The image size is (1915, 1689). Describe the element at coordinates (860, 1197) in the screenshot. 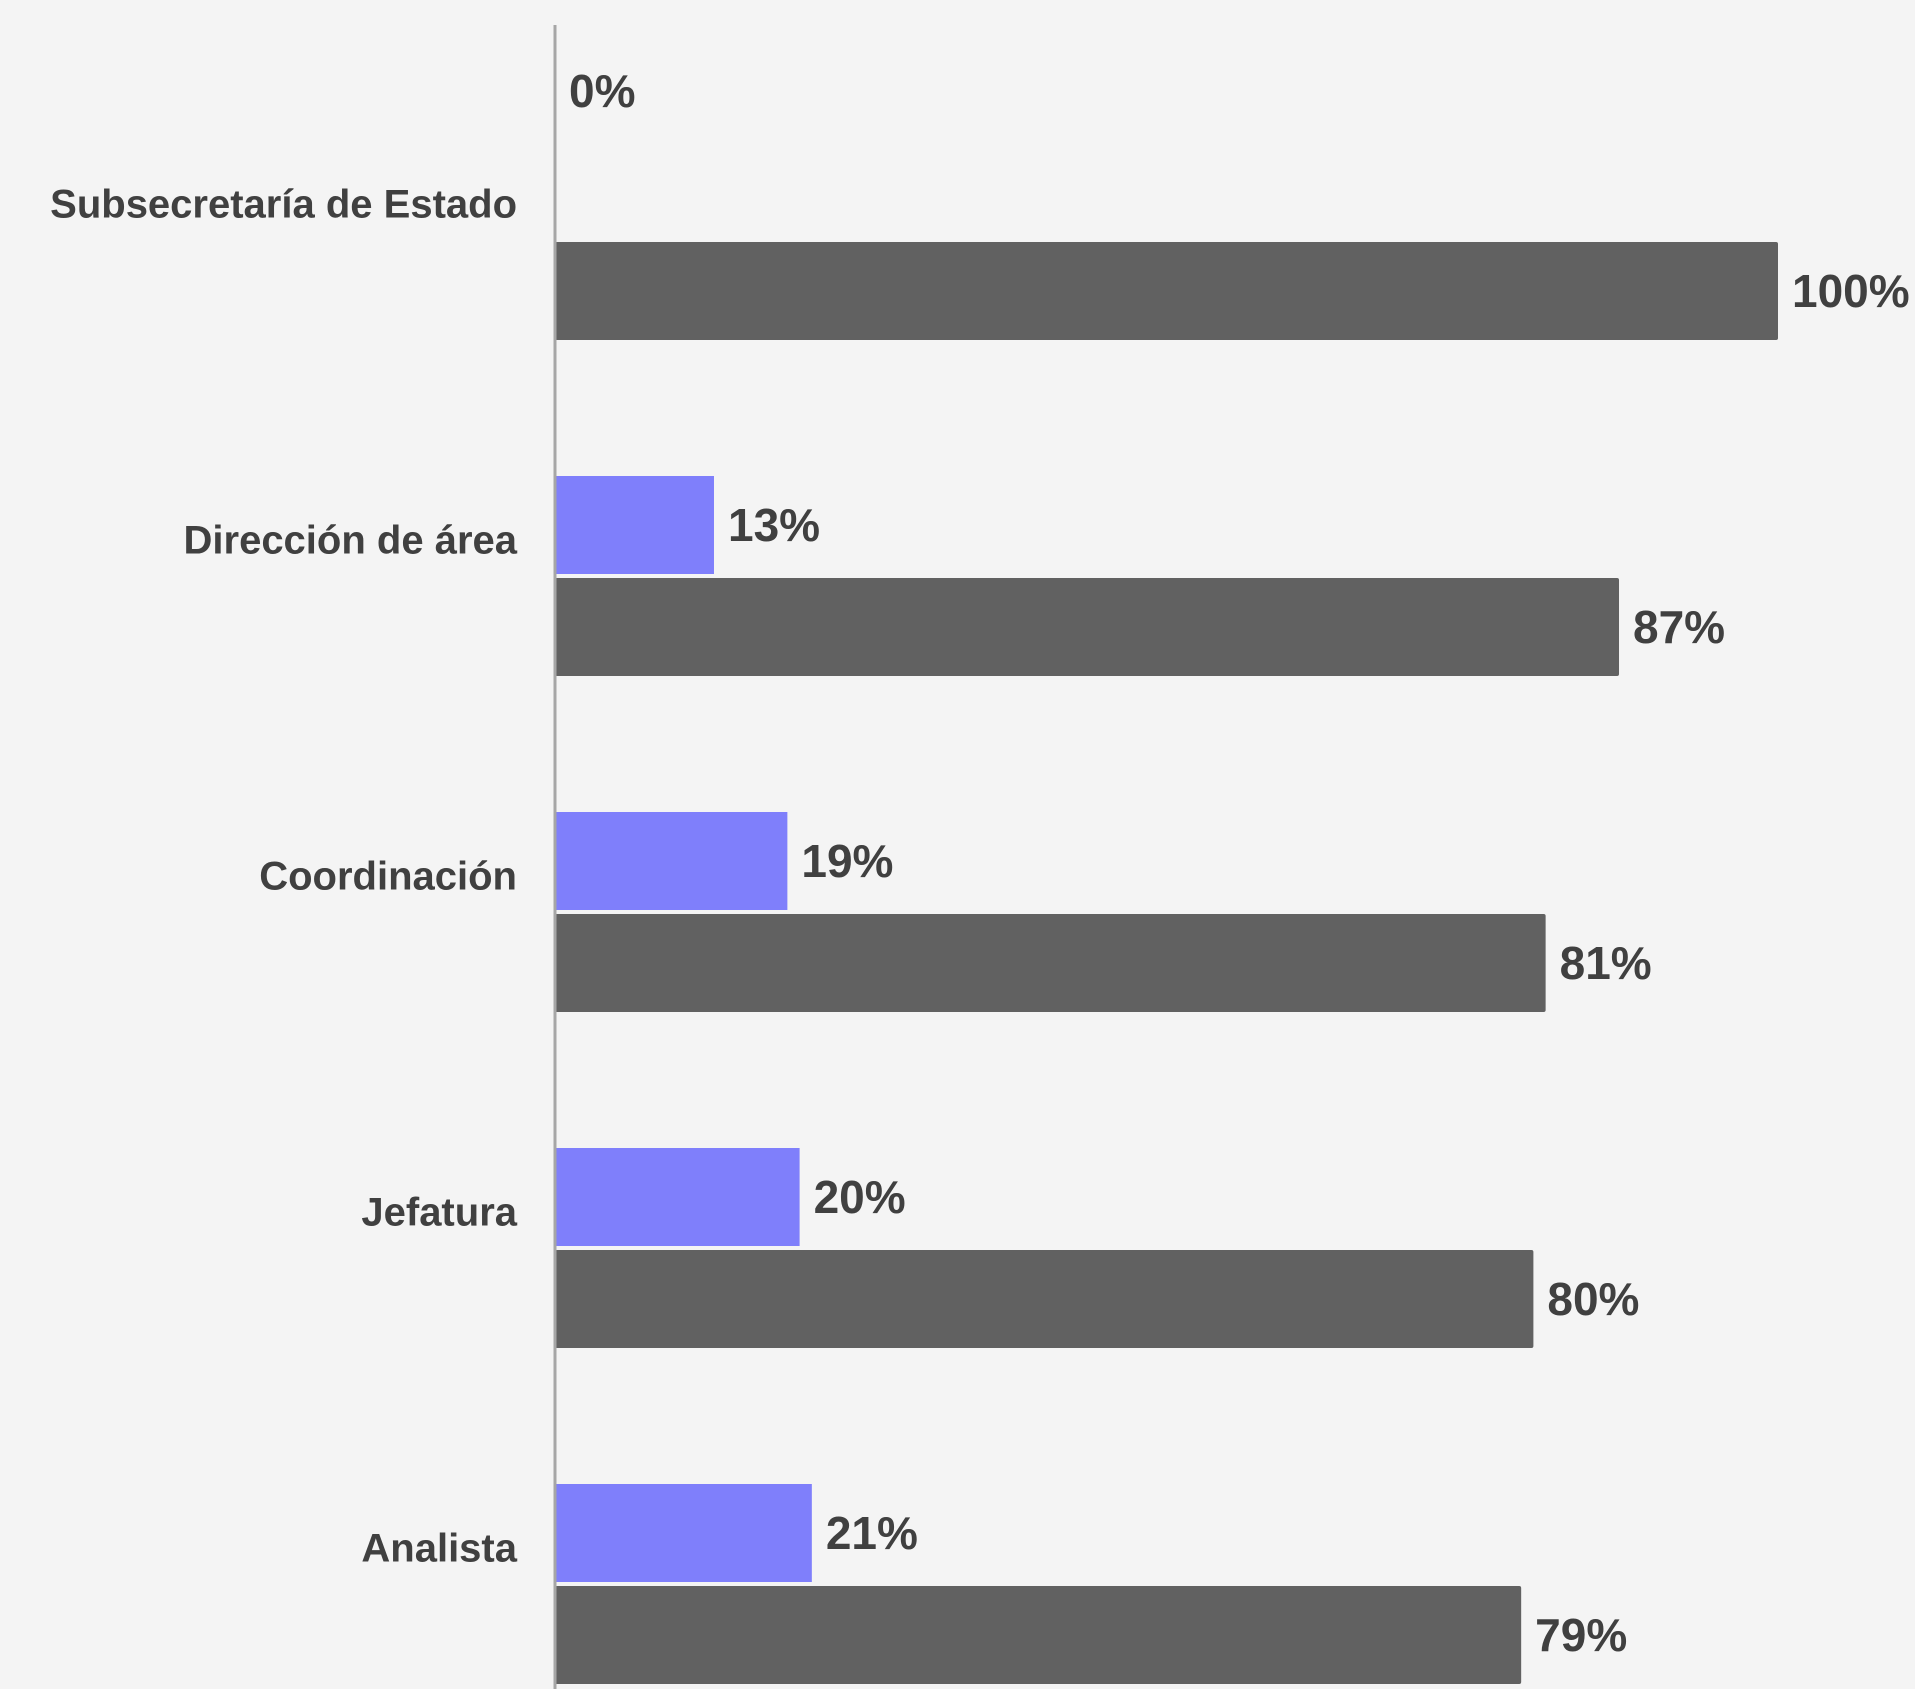

I see `data-label: 20%` at that location.